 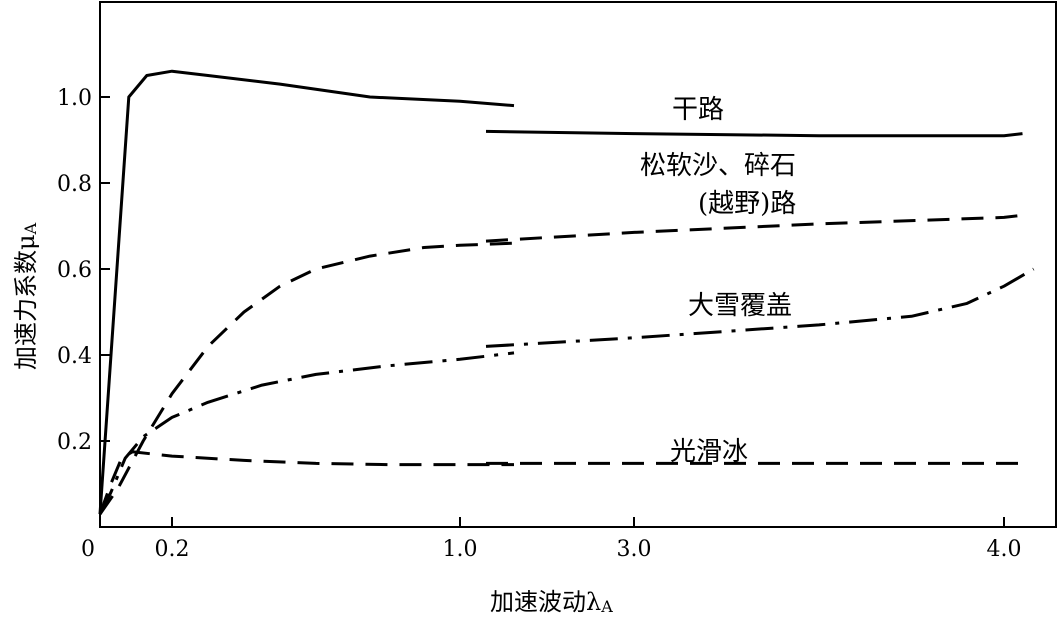 What do you see at coordinates (718, 166) in the screenshot?
I see `series-label-1: 松软沙、碎石` at bounding box center [718, 166].